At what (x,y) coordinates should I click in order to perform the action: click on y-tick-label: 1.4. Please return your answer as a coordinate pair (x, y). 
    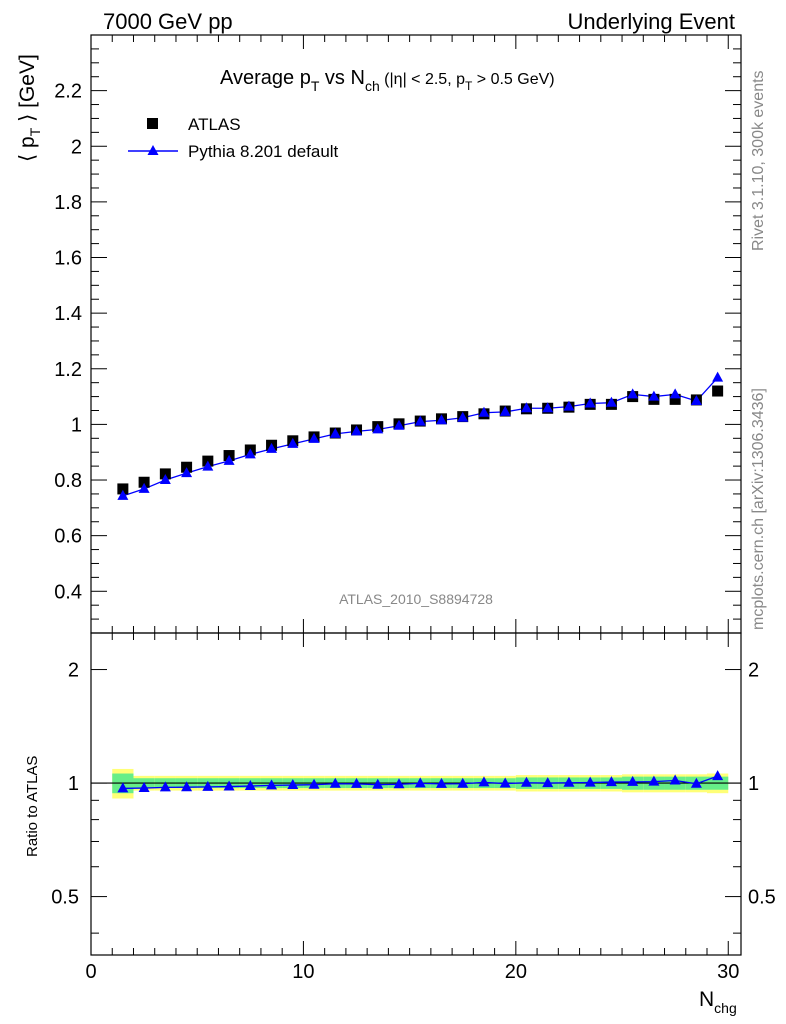
    Looking at the image, I should click on (68, 314).